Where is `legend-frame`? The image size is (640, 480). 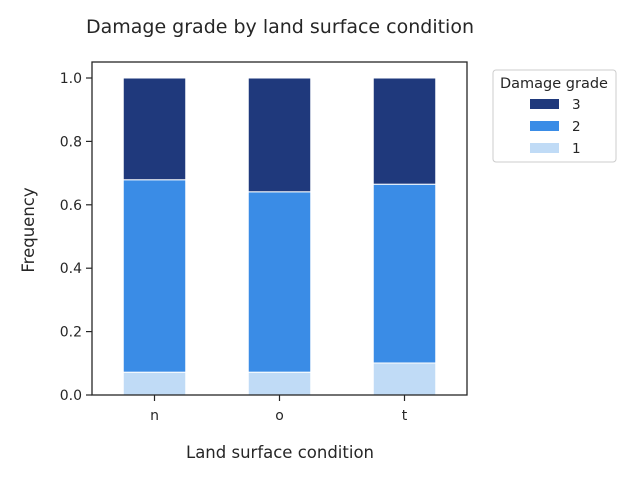 legend-frame is located at coordinates (554, 116).